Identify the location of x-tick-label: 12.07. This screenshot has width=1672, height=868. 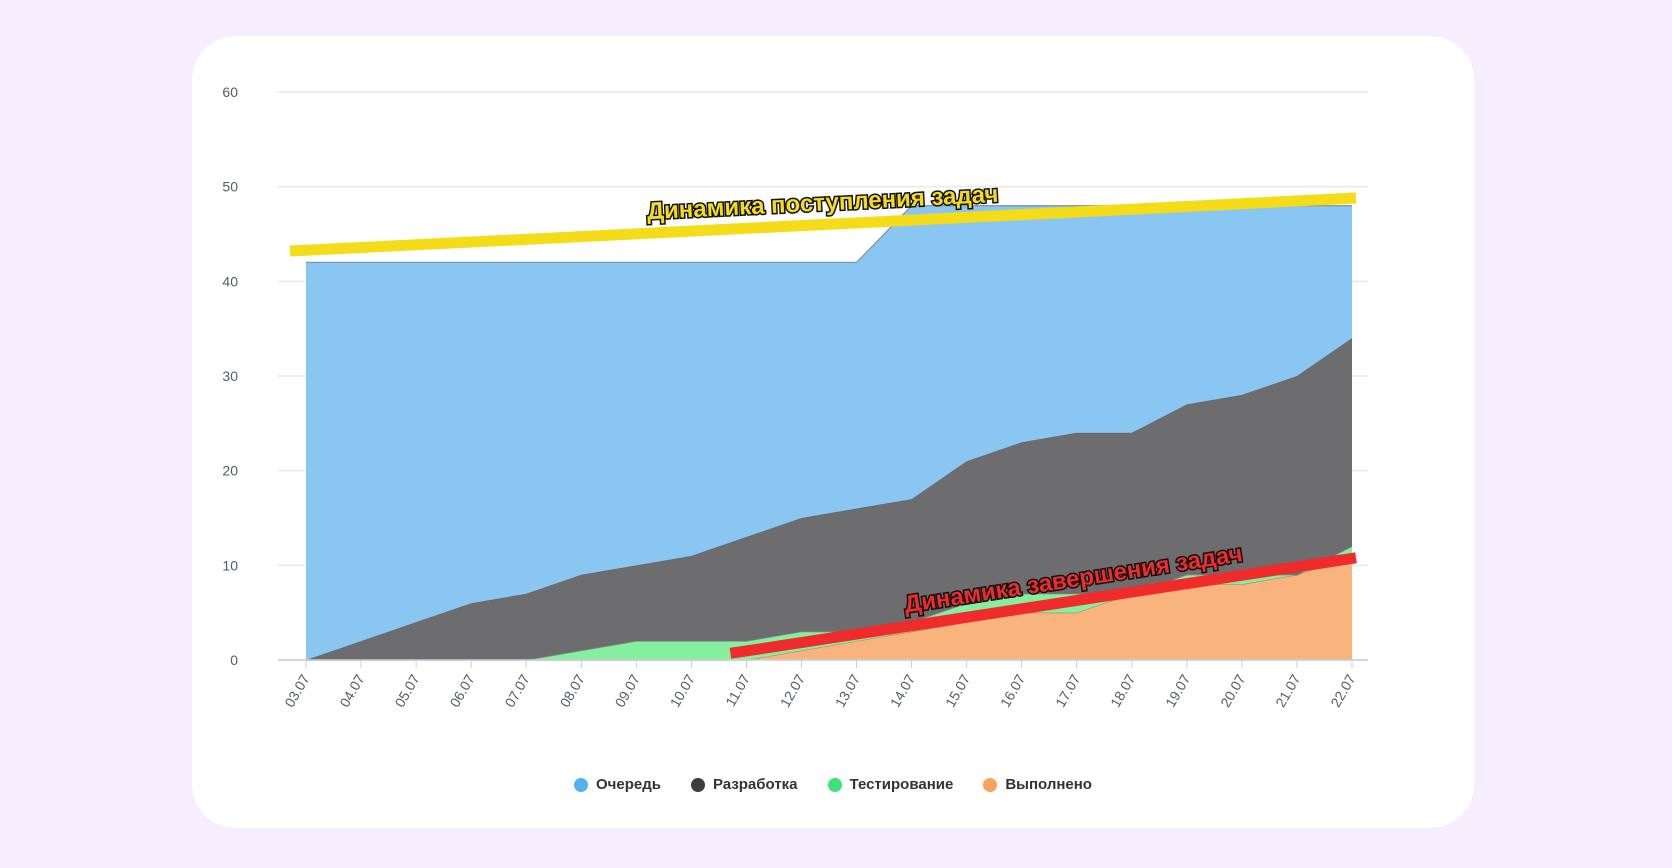
(792, 690).